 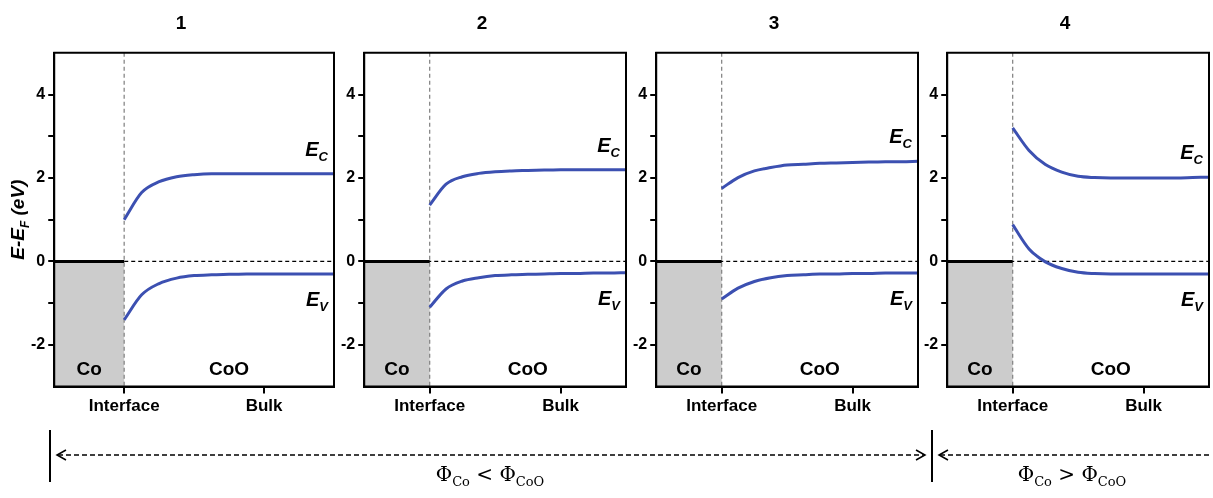 I want to click on text: Φ$_{Co}$ > Φ$_{CoO}$, so click(x=1072, y=475).